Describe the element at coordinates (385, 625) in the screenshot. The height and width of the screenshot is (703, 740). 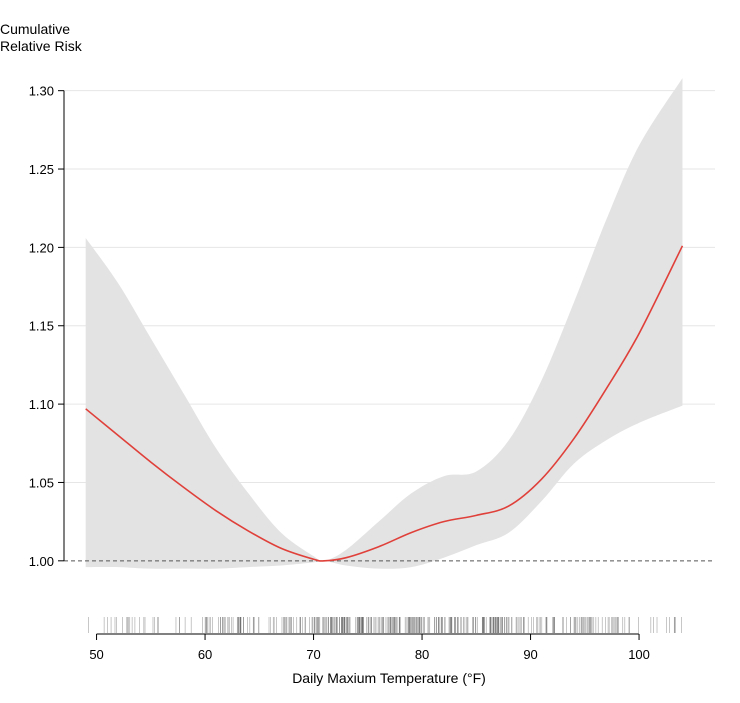
I see `rug-marks` at that location.